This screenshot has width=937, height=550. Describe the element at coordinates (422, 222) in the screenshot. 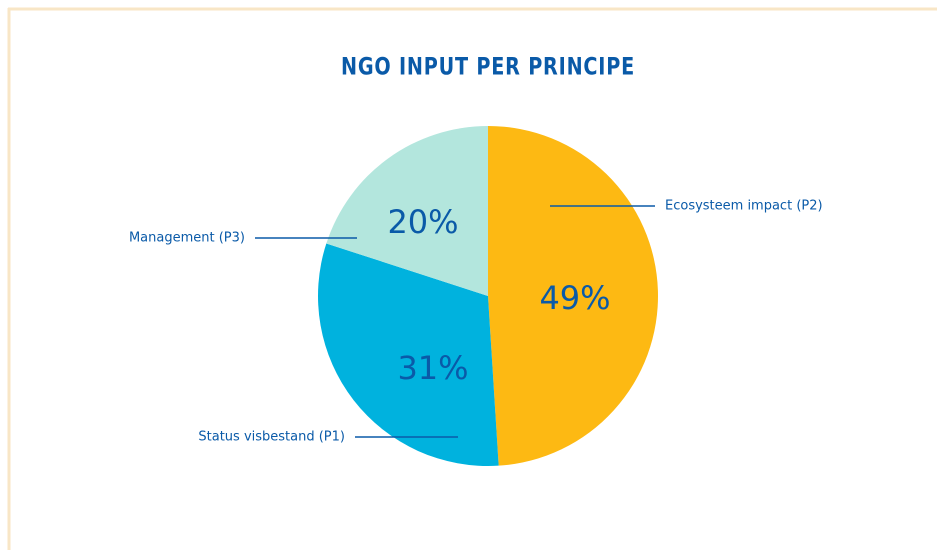

I see `value-label: 20%` at that location.